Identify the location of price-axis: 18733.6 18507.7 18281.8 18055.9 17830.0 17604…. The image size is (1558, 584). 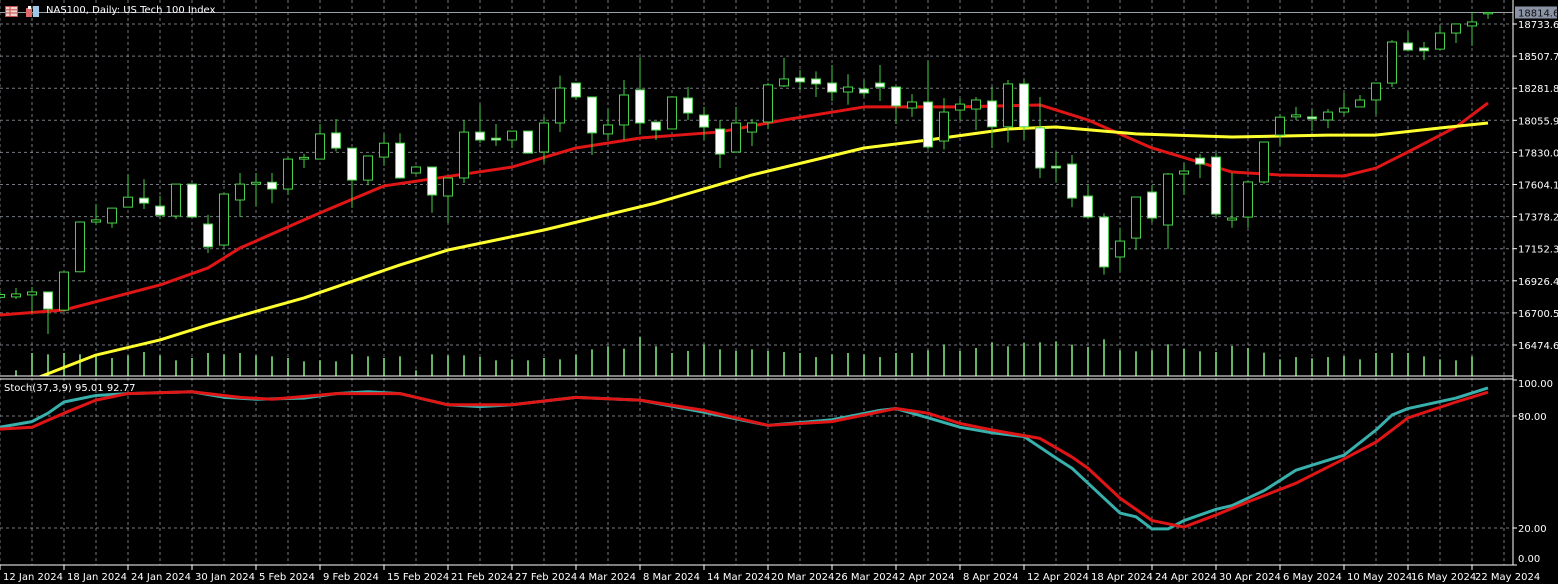
(1535, 179).